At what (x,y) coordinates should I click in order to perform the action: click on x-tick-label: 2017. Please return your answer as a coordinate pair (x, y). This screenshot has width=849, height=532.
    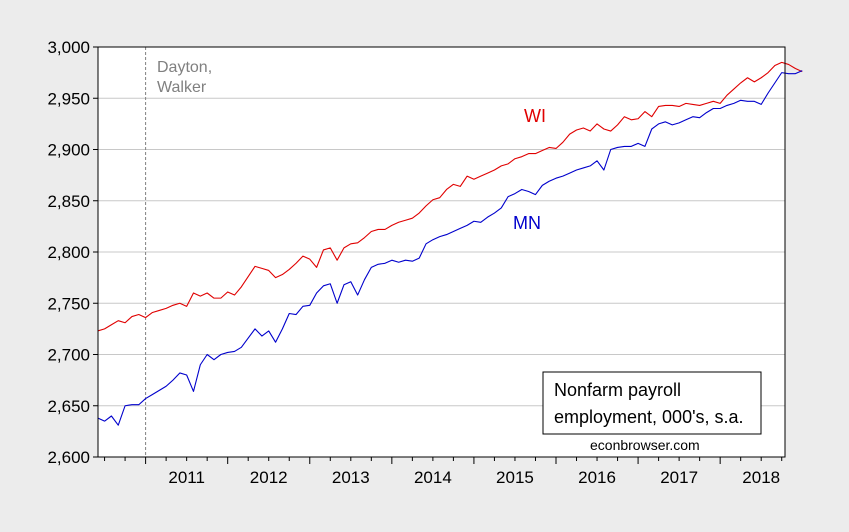
    Looking at the image, I should click on (679, 477).